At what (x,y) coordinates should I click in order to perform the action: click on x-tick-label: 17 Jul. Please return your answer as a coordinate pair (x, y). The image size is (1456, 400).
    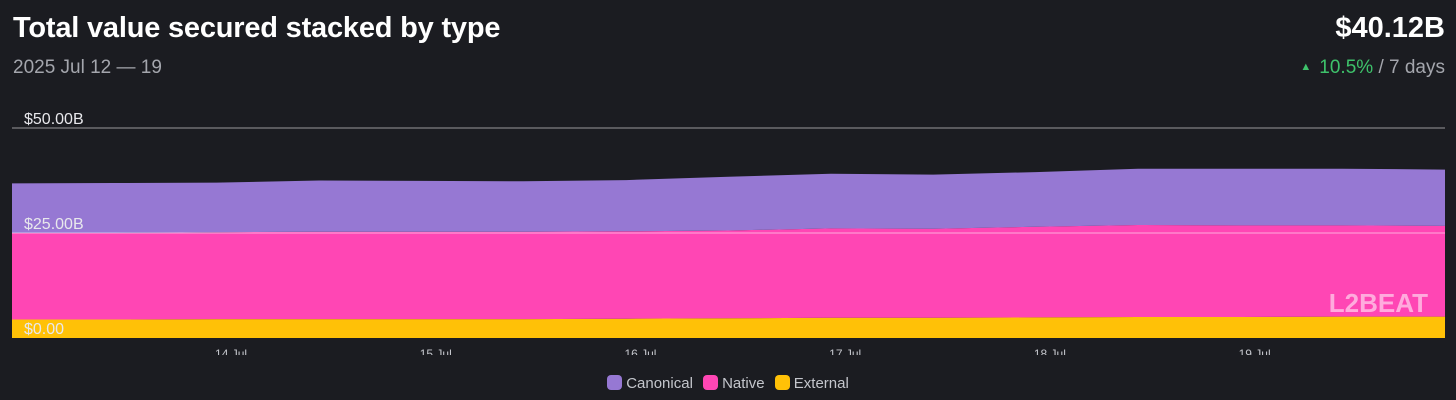
    Looking at the image, I should click on (845, 351).